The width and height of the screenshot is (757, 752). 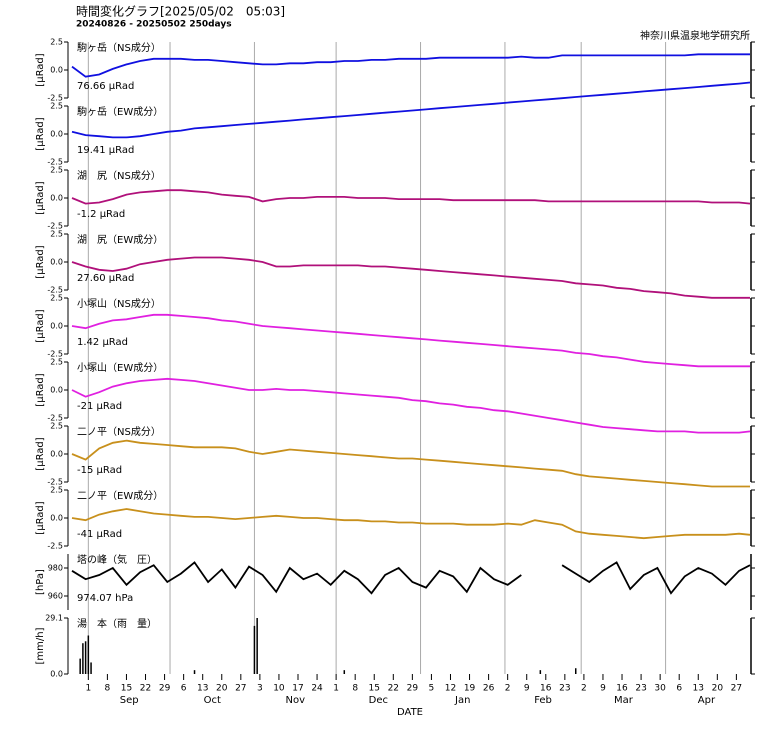 I want to click on x-tick-label: 5, so click(x=432, y=689).